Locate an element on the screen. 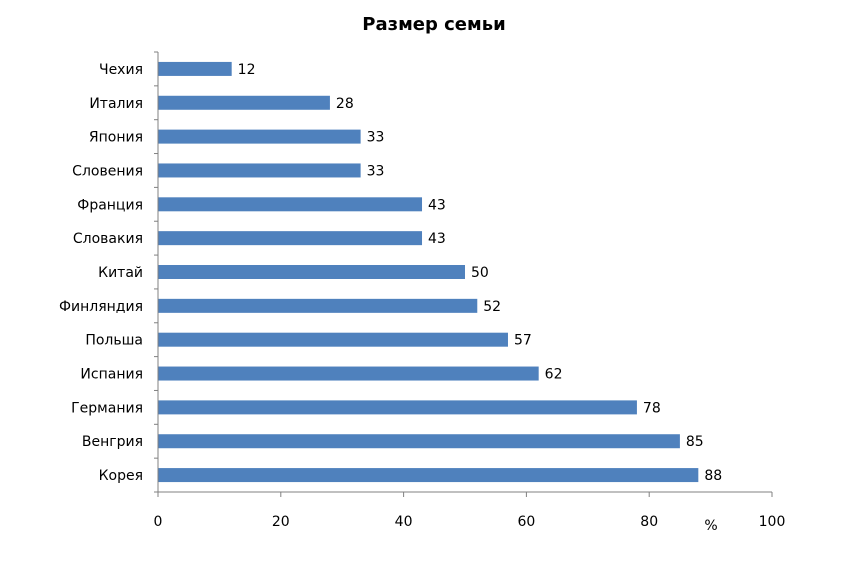 The width and height of the screenshot is (867, 582). category-label: Словакия is located at coordinates (108, 239).